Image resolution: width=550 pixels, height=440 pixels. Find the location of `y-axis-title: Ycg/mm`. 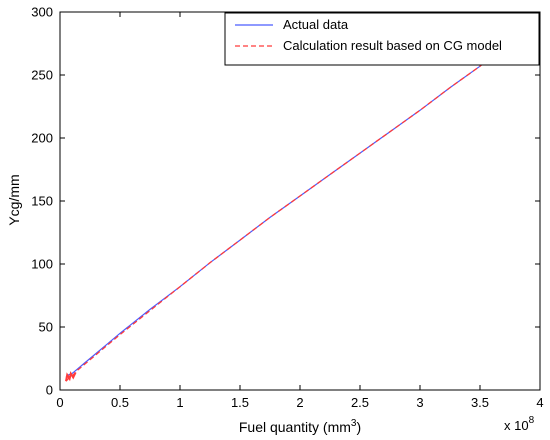

y-axis-title: Ycg/mm is located at coordinates (14, 199).